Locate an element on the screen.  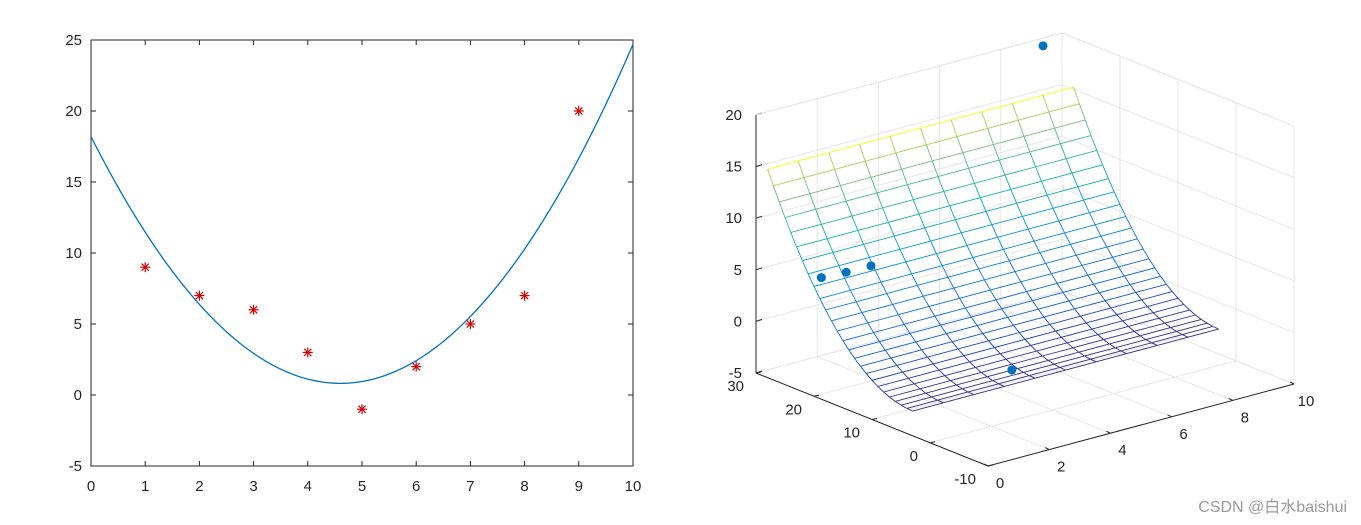
x-tick-label: 8 is located at coordinates (524, 486).